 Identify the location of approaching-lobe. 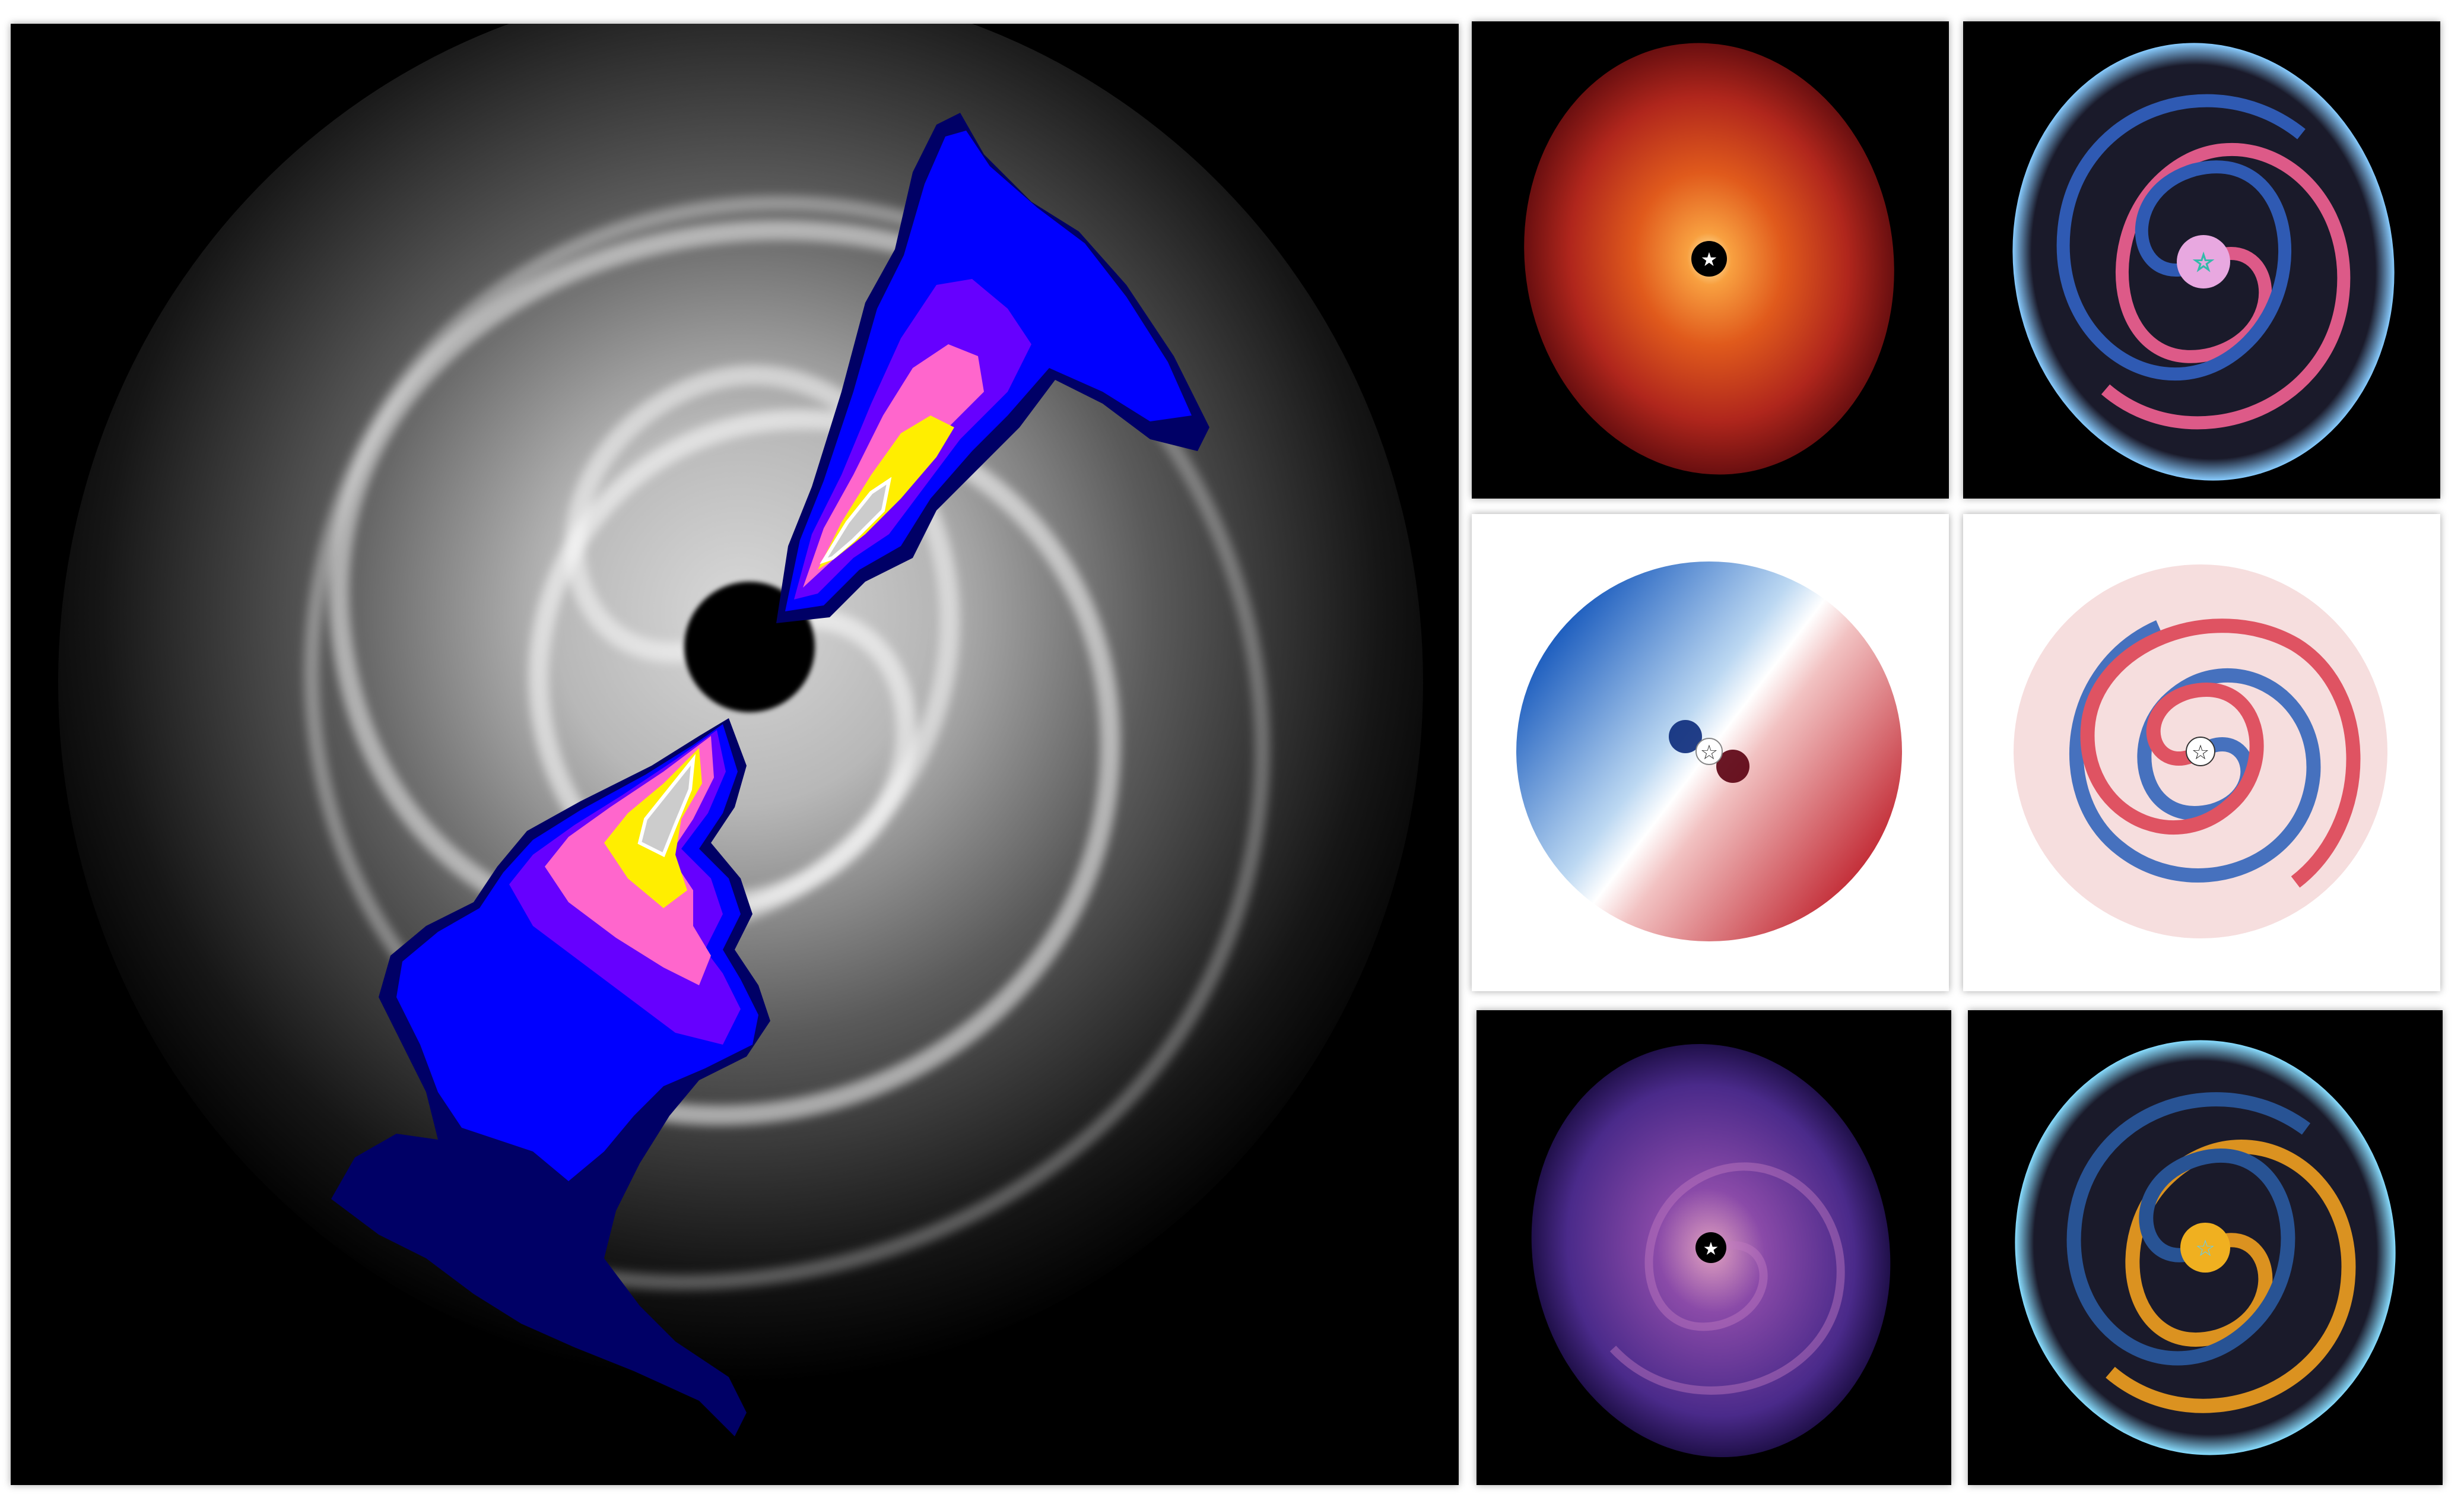
(1685, 736).